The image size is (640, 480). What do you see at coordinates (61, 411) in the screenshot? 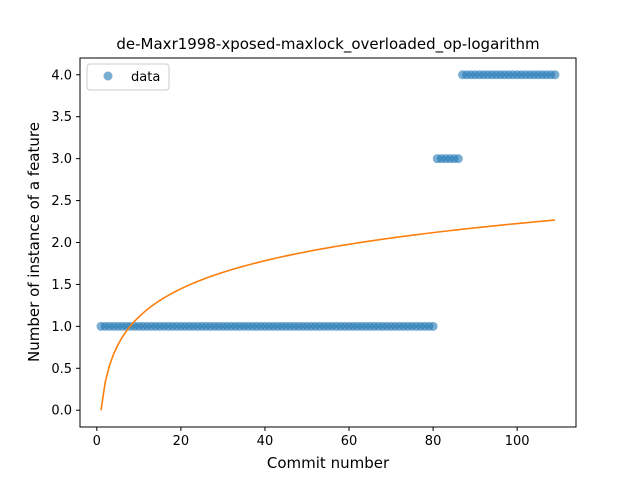
I see `y-tick-label: 0.0` at bounding box center [61, 411].